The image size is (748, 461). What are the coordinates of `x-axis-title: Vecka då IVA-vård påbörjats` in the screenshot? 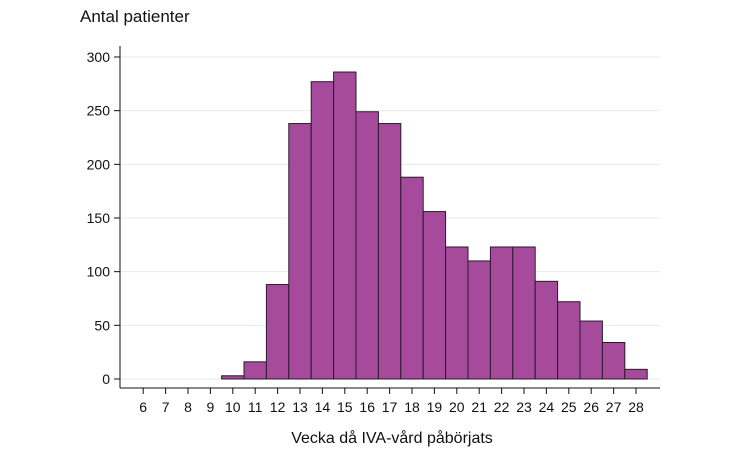 It's located at (392, 438).